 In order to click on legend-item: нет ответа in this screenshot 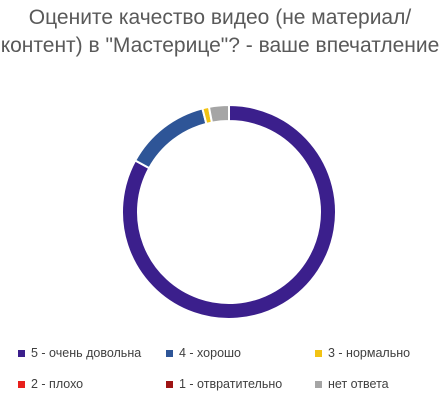, I will do `click(352, 384)`.